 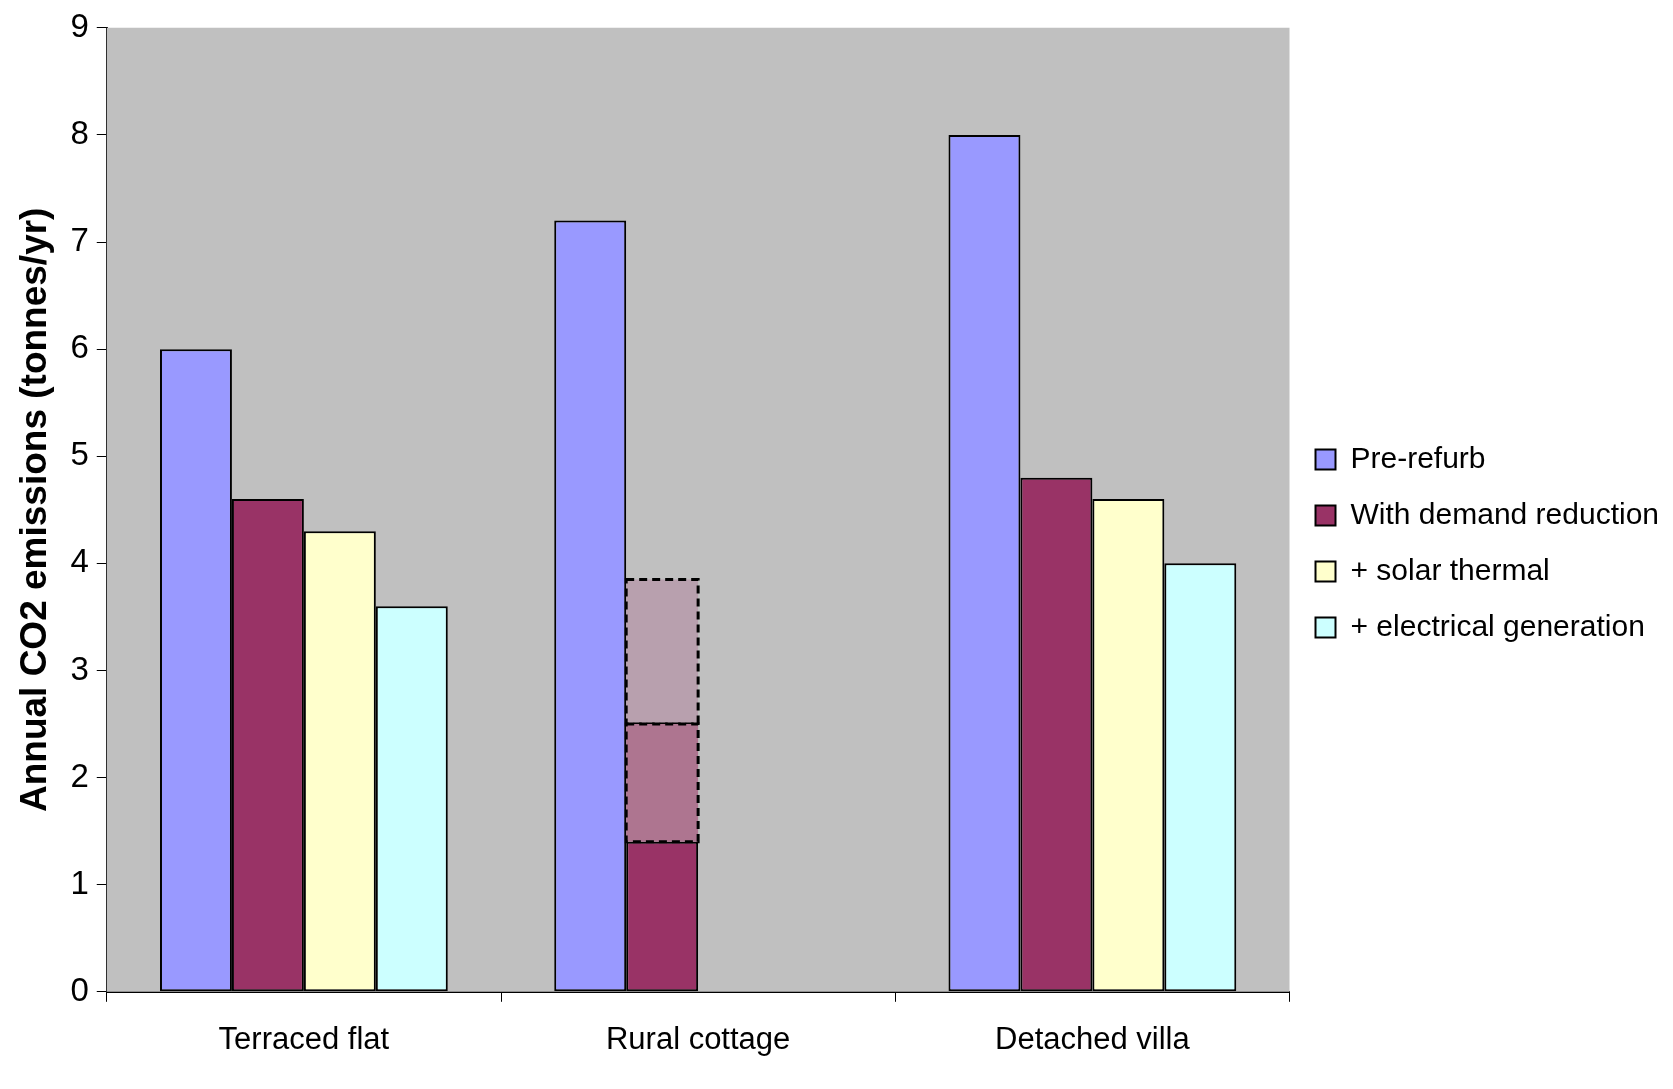 I want to click on x-tick-label: Terraced flat, so click(x=304, y=1038).